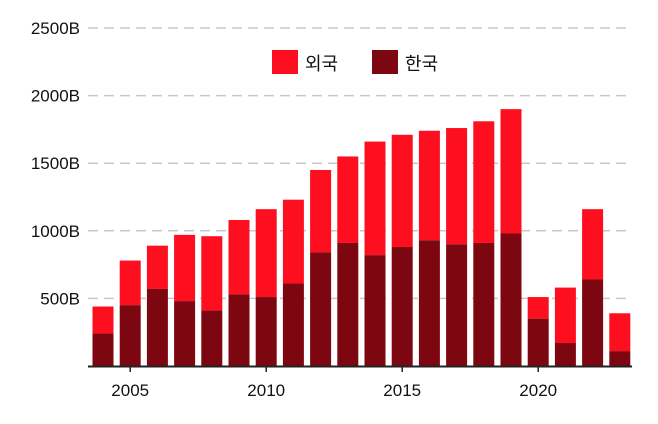 The image size is (658, 424). Describe the element at coordinates (157, 327) in the screenshot. I see `bar-korea-2006` at that location.